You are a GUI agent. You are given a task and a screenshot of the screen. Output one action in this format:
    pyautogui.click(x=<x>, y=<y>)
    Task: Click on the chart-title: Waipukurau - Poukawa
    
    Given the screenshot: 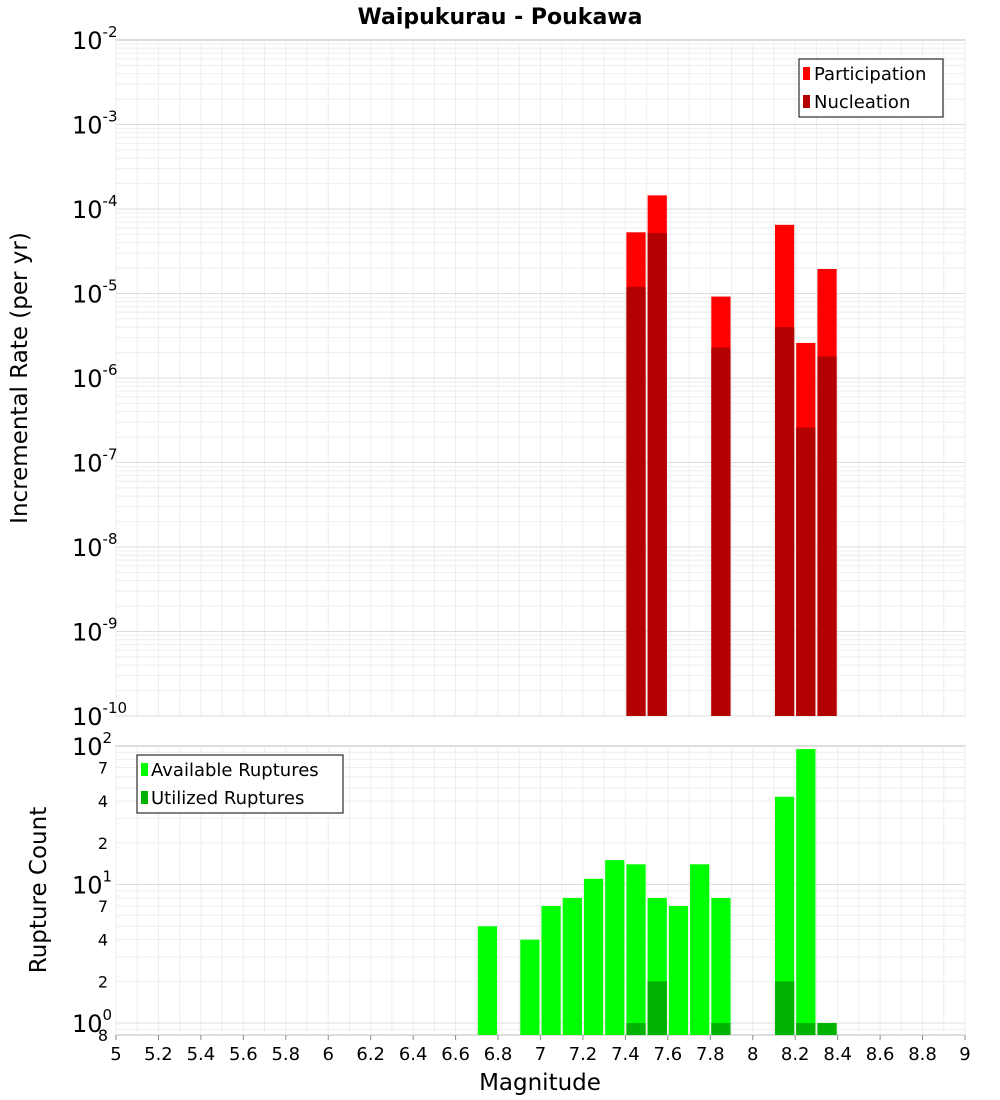 What is the action you would take?
    pyautogui.click(x=500, y=17)
    